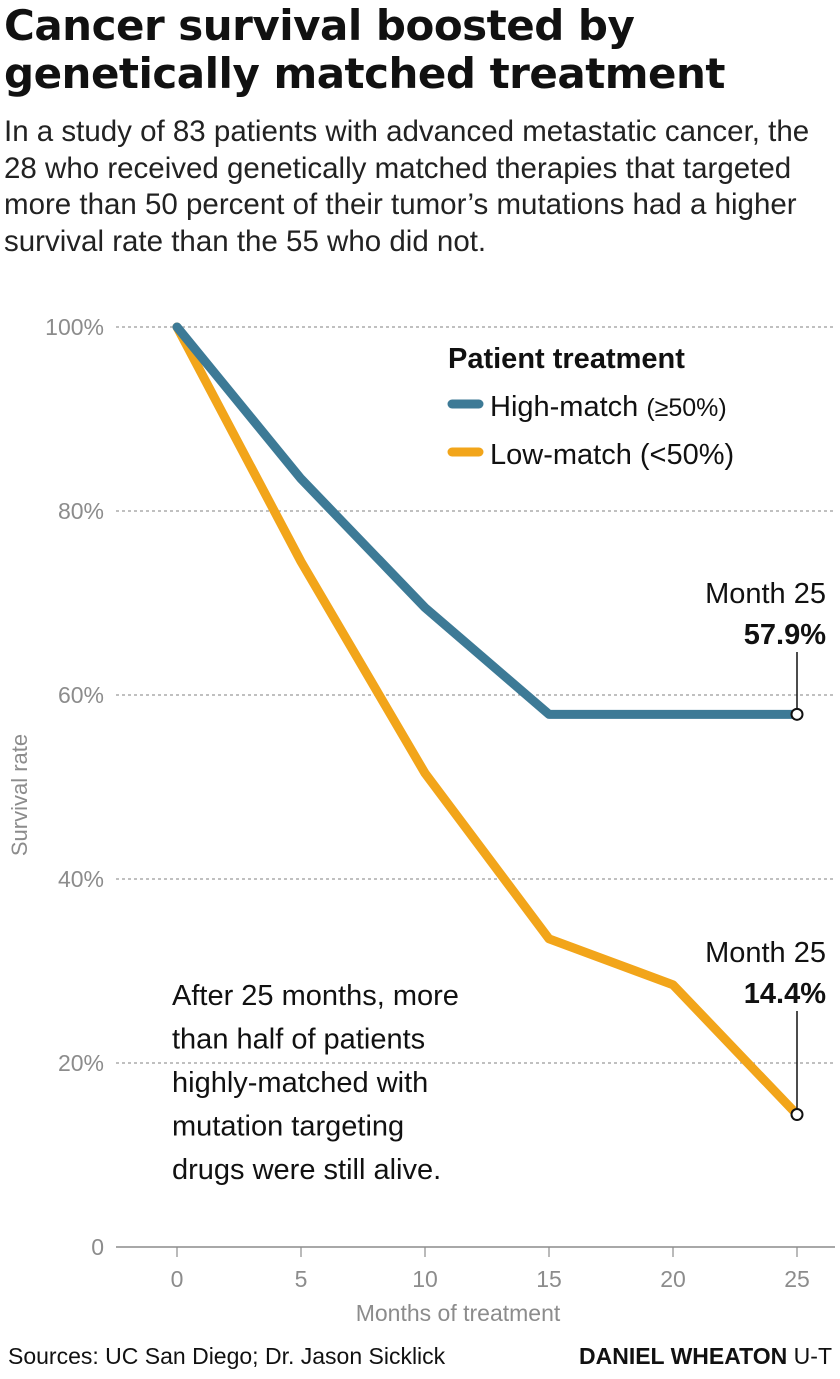 This screenshot has height=1379, width=840. Describe the element at coordinates (686, 408) in the screenshot. I see `legend-label-high-match-suffix: (≥50%)` at that location.